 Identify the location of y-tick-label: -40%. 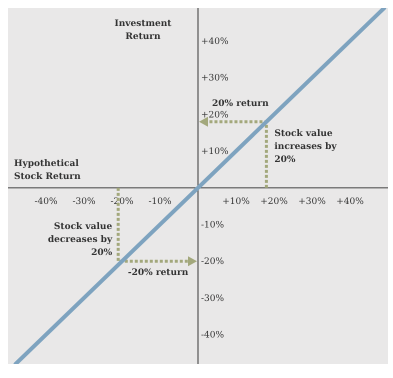
(212, 335).